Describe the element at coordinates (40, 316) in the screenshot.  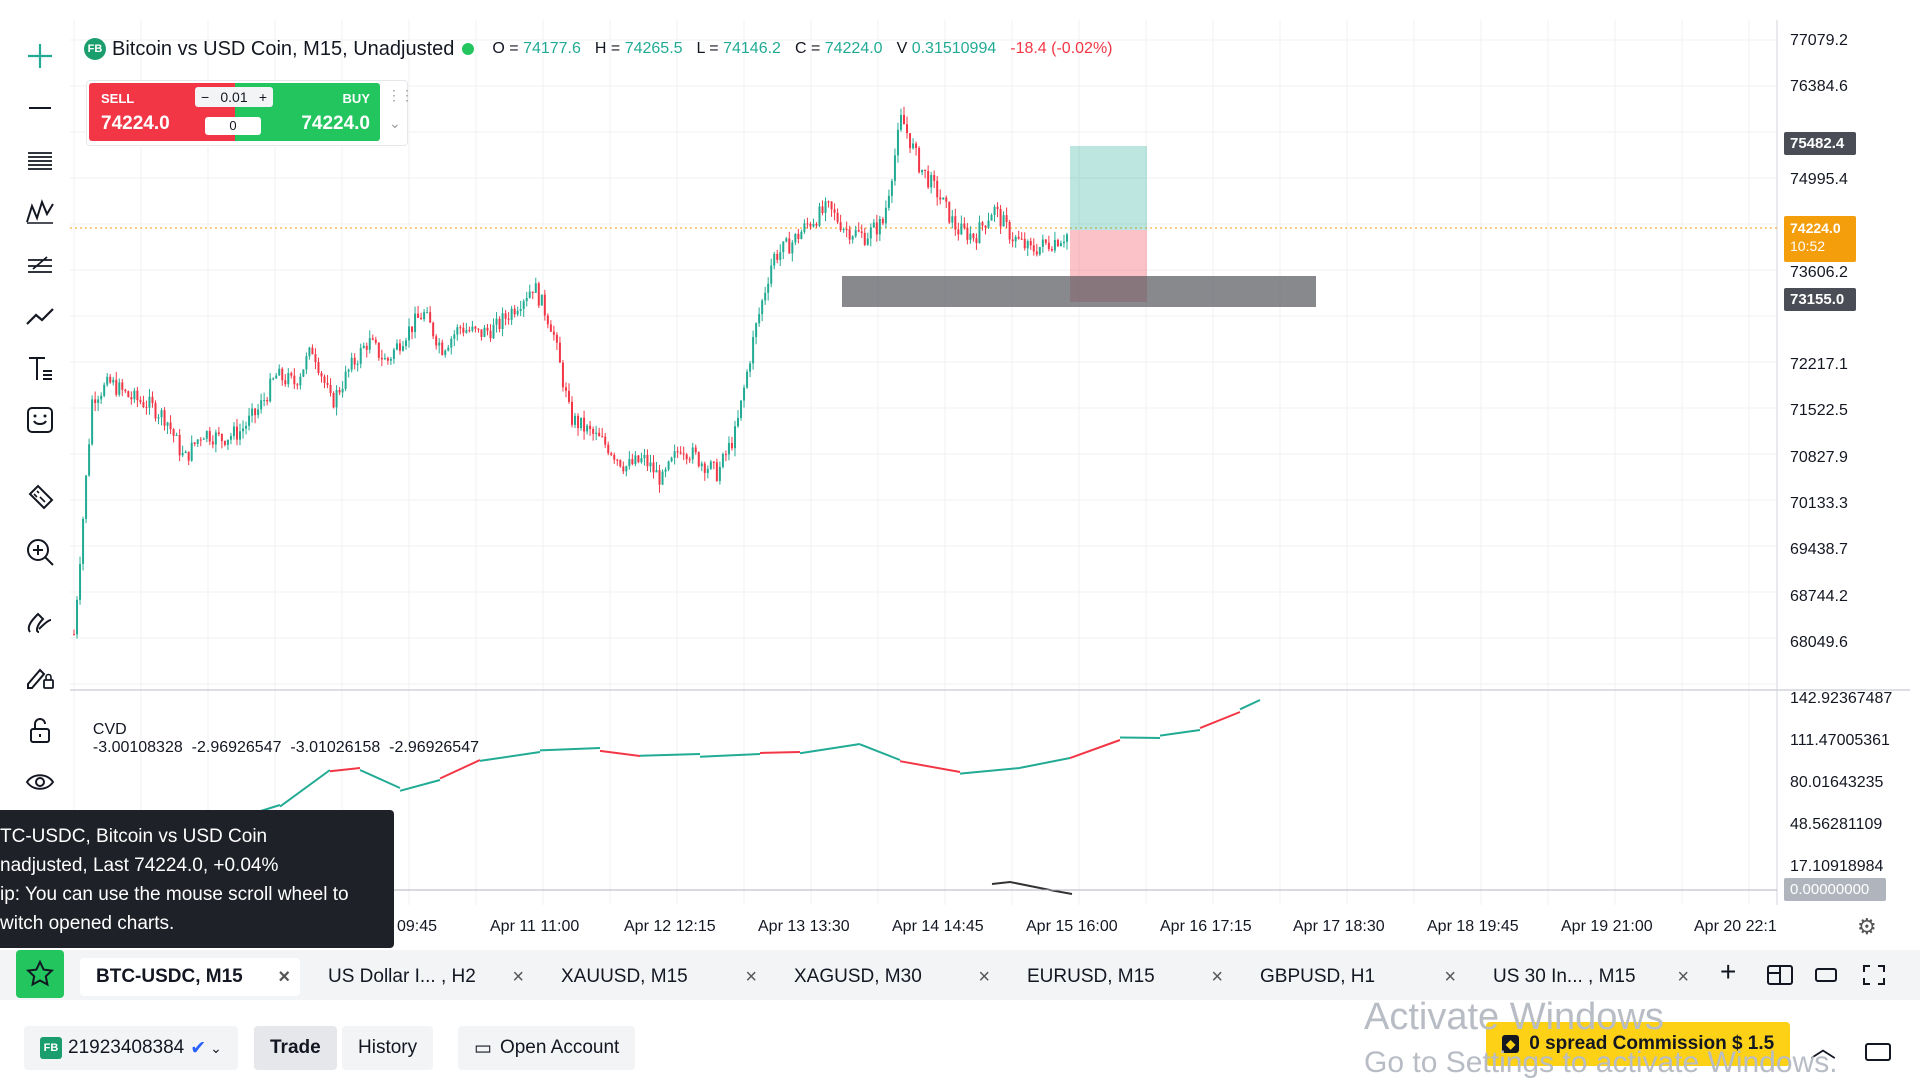
I see `trend-line-icon` at that location.